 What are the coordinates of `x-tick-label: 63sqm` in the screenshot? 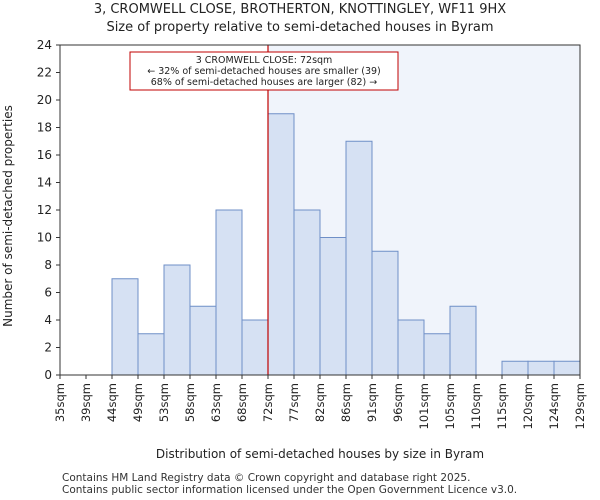 It's located at (216, 402).